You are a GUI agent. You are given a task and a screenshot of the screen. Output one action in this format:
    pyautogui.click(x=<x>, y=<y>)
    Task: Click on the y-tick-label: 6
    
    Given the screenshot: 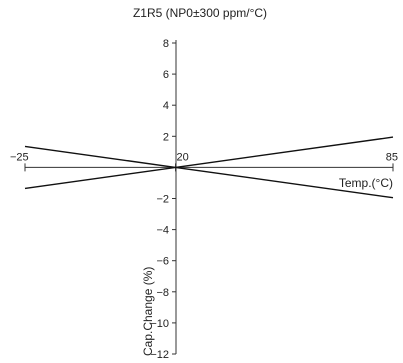 What is the action you would take?
    pyautogui.click(x=166, y=75)
    